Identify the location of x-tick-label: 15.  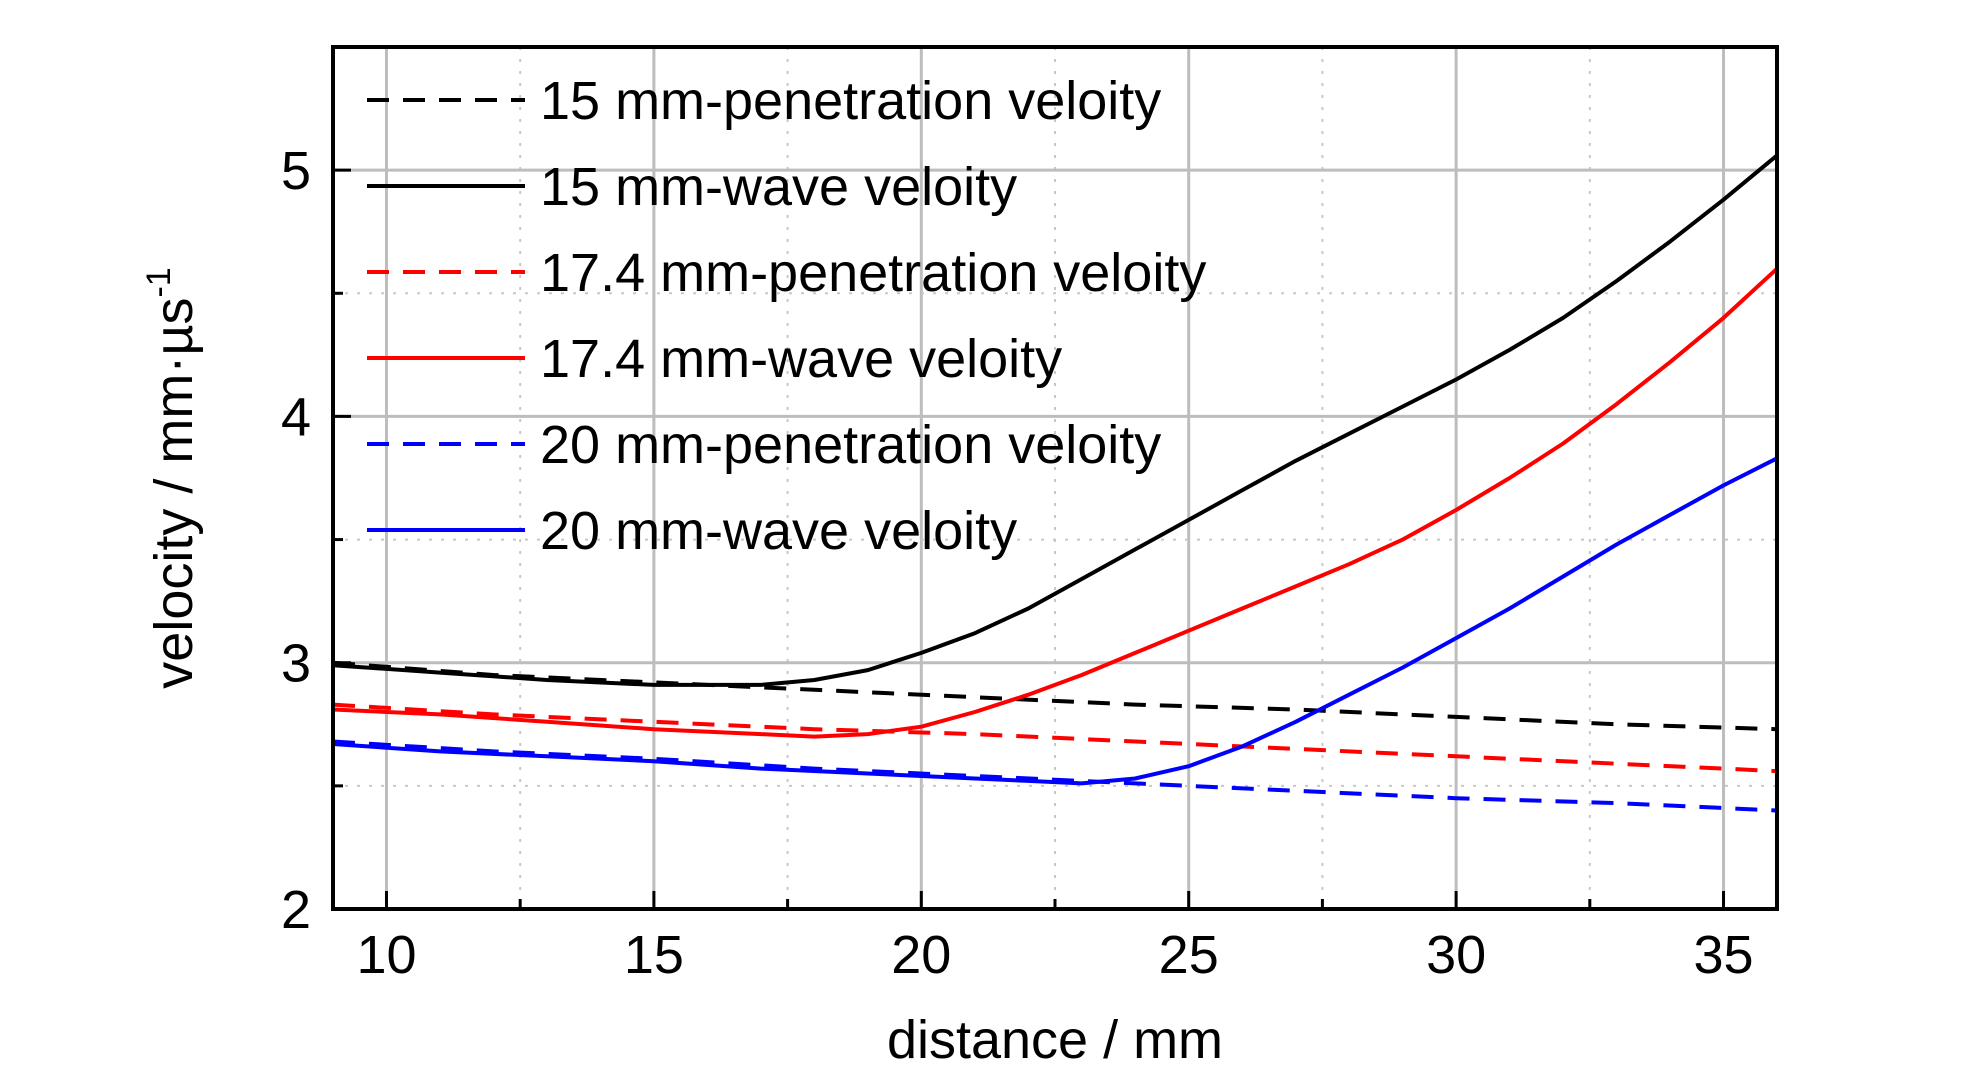
(654, 955).